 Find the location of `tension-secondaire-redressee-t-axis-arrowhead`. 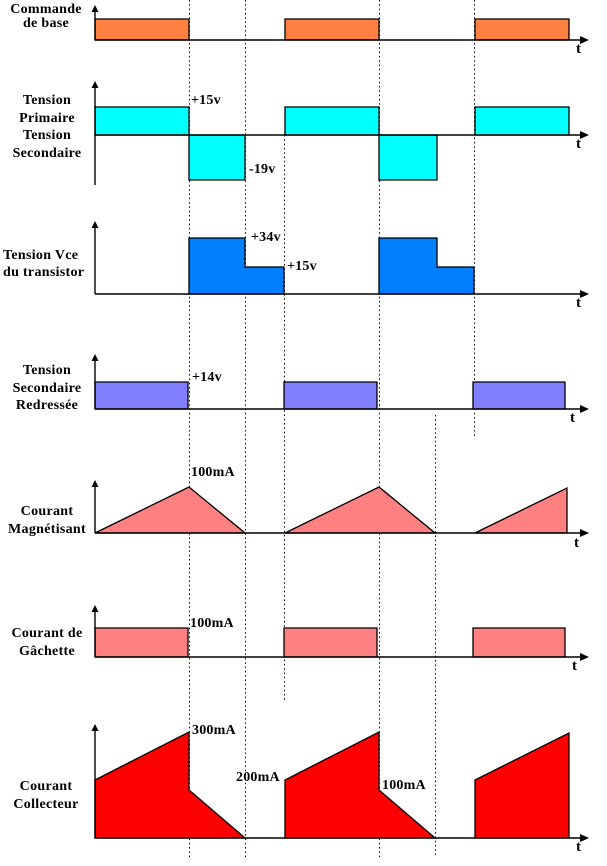

tension-secondaire-redressee-t-axis-arrowhead is located at coordinates (584, 409).